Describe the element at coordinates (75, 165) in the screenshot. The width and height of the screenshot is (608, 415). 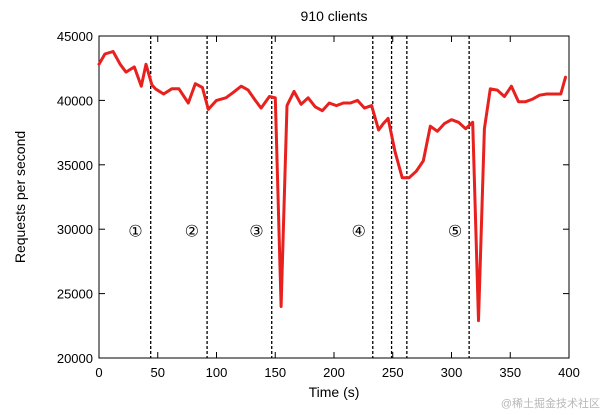
I see `y-tick-label: 35000` at that location.